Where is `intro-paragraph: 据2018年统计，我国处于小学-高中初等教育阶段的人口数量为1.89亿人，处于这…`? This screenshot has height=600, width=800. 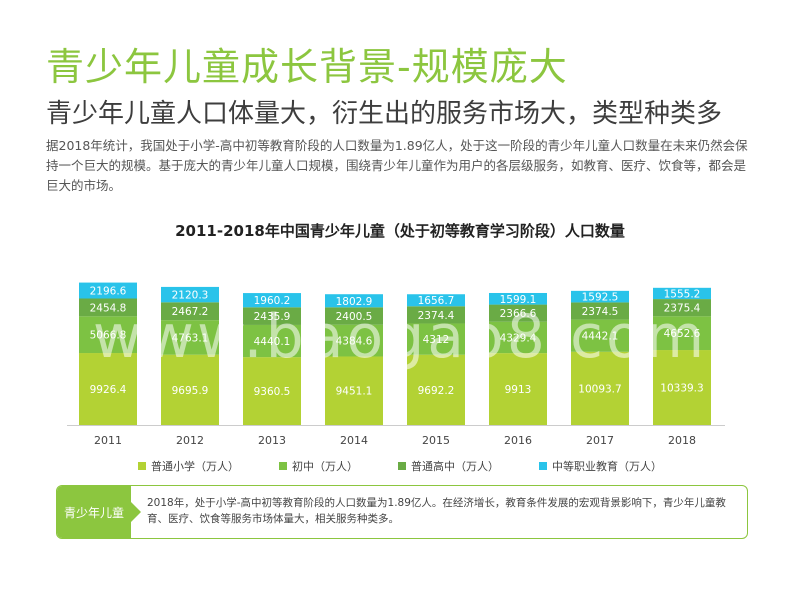
intro-paragraph: 据2018年统计，我国处于小学-高中初等教育阶段的人口数量为1.89亿人，处于这… is located at coordinates (397, 165).